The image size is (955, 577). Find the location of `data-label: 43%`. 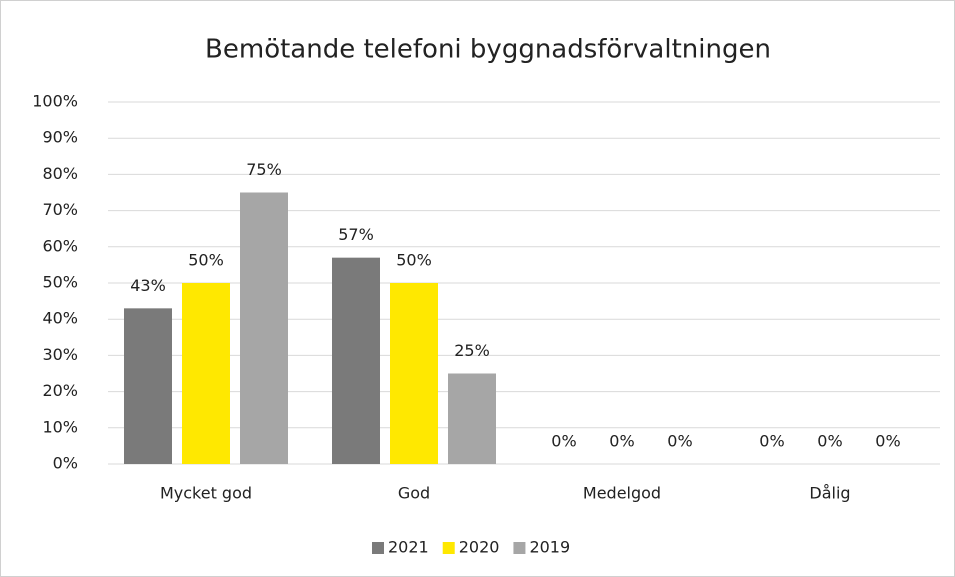

data-label: 43% is located at coordinates (148, 285).